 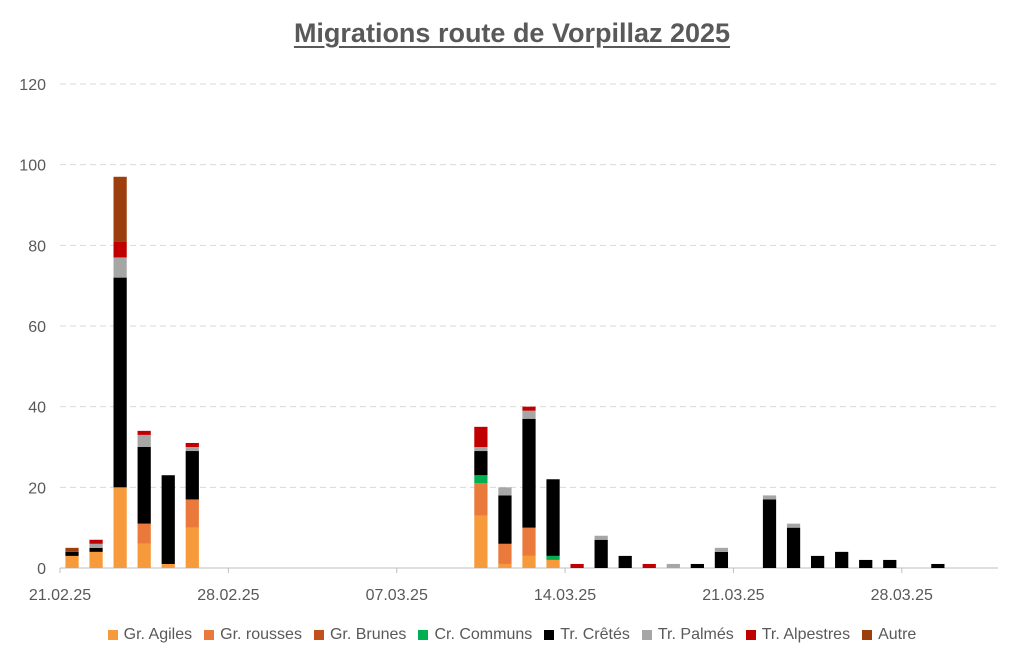 I want to click on legend-item: Gr. Brunes, so click(x=360, y=635).